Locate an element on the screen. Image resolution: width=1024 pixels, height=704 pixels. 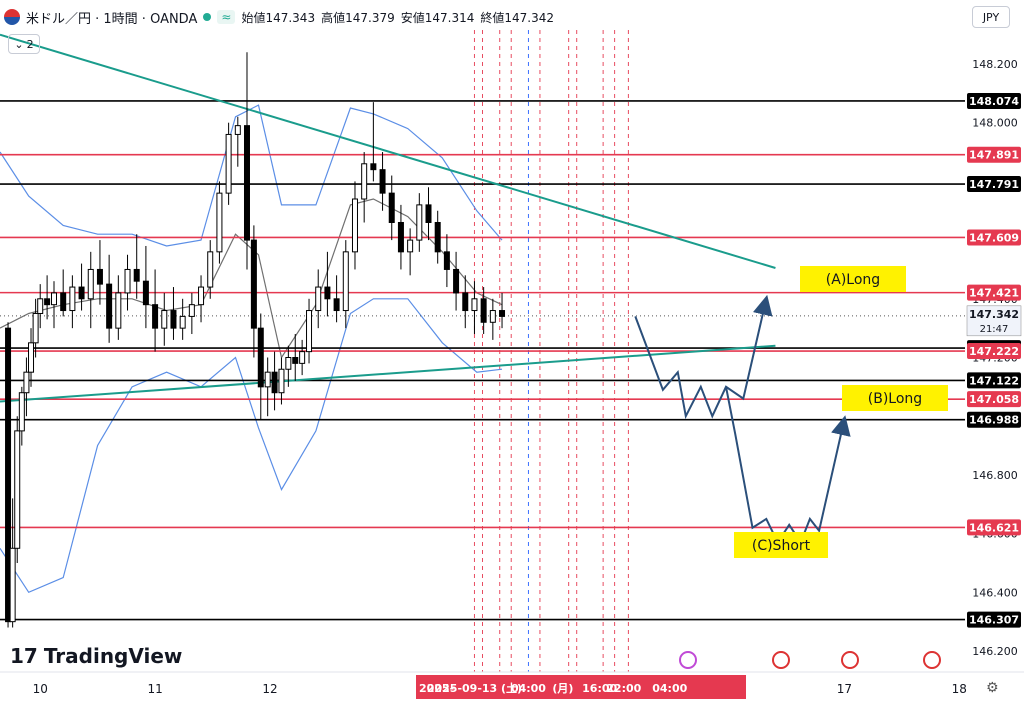
usd-jpy-flag-icon is located at coordinates (12, 17).